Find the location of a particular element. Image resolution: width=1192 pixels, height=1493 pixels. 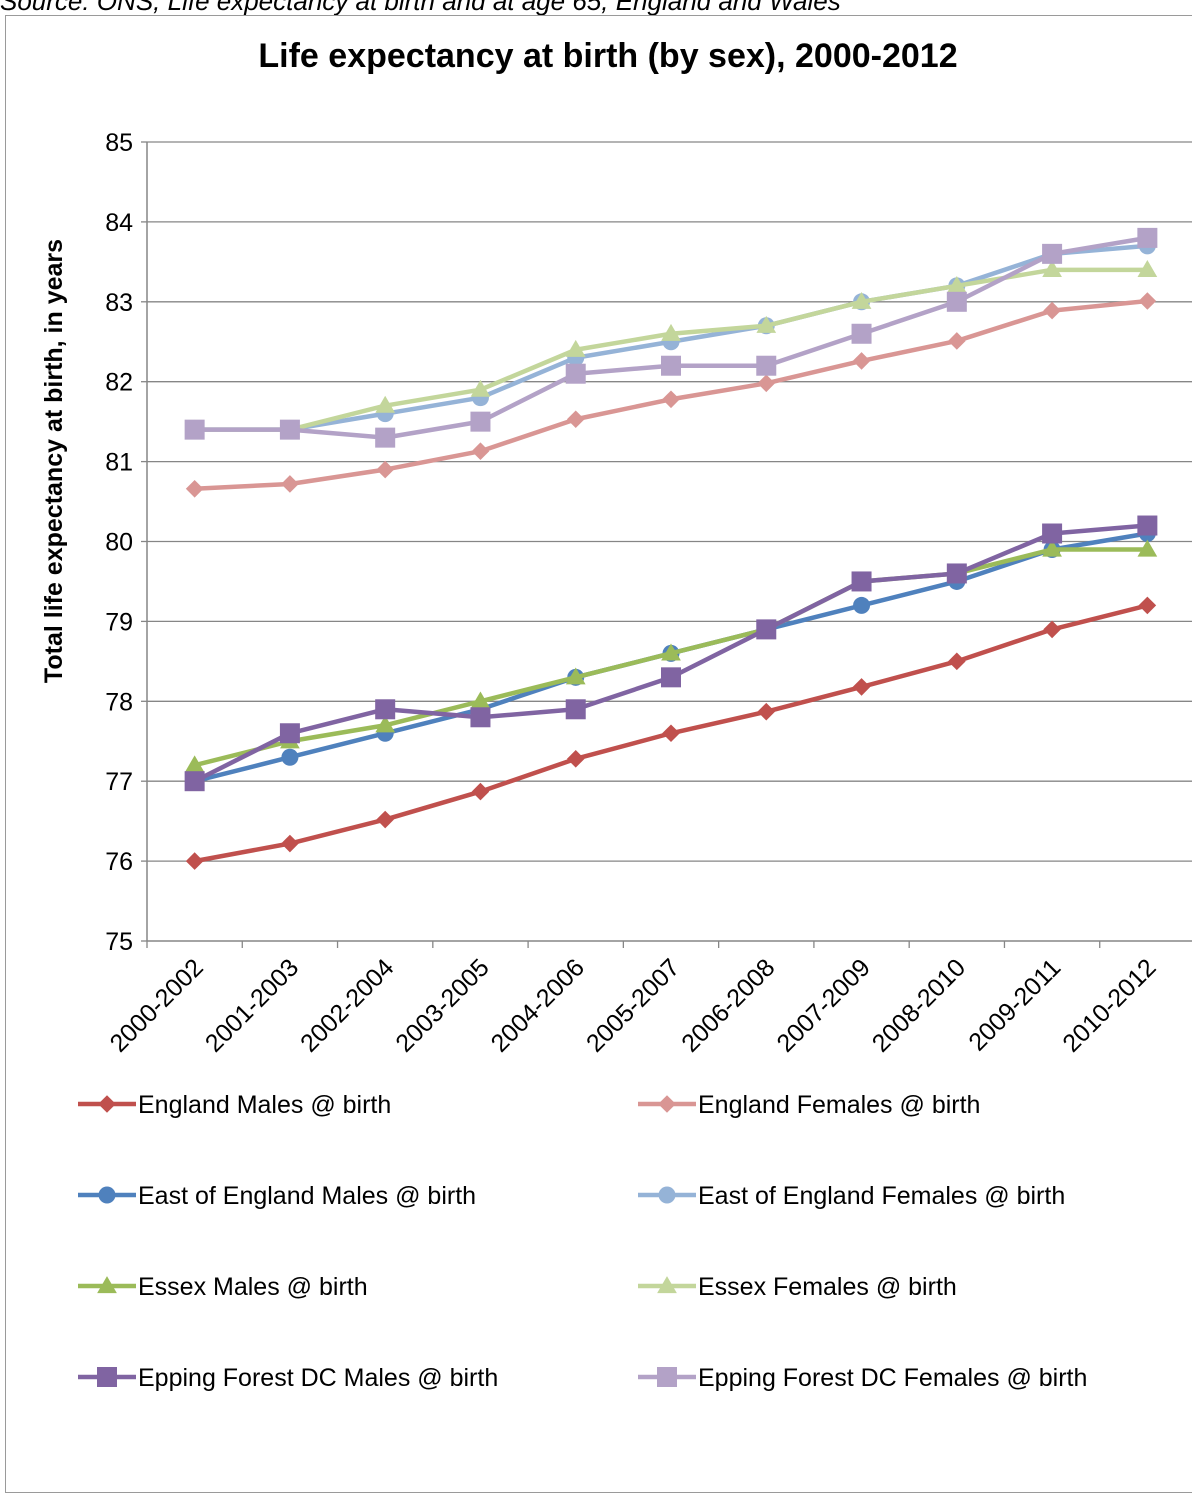

y-axis-label: Total life expectancy at birth, in years is located at coordinates (54, 461).